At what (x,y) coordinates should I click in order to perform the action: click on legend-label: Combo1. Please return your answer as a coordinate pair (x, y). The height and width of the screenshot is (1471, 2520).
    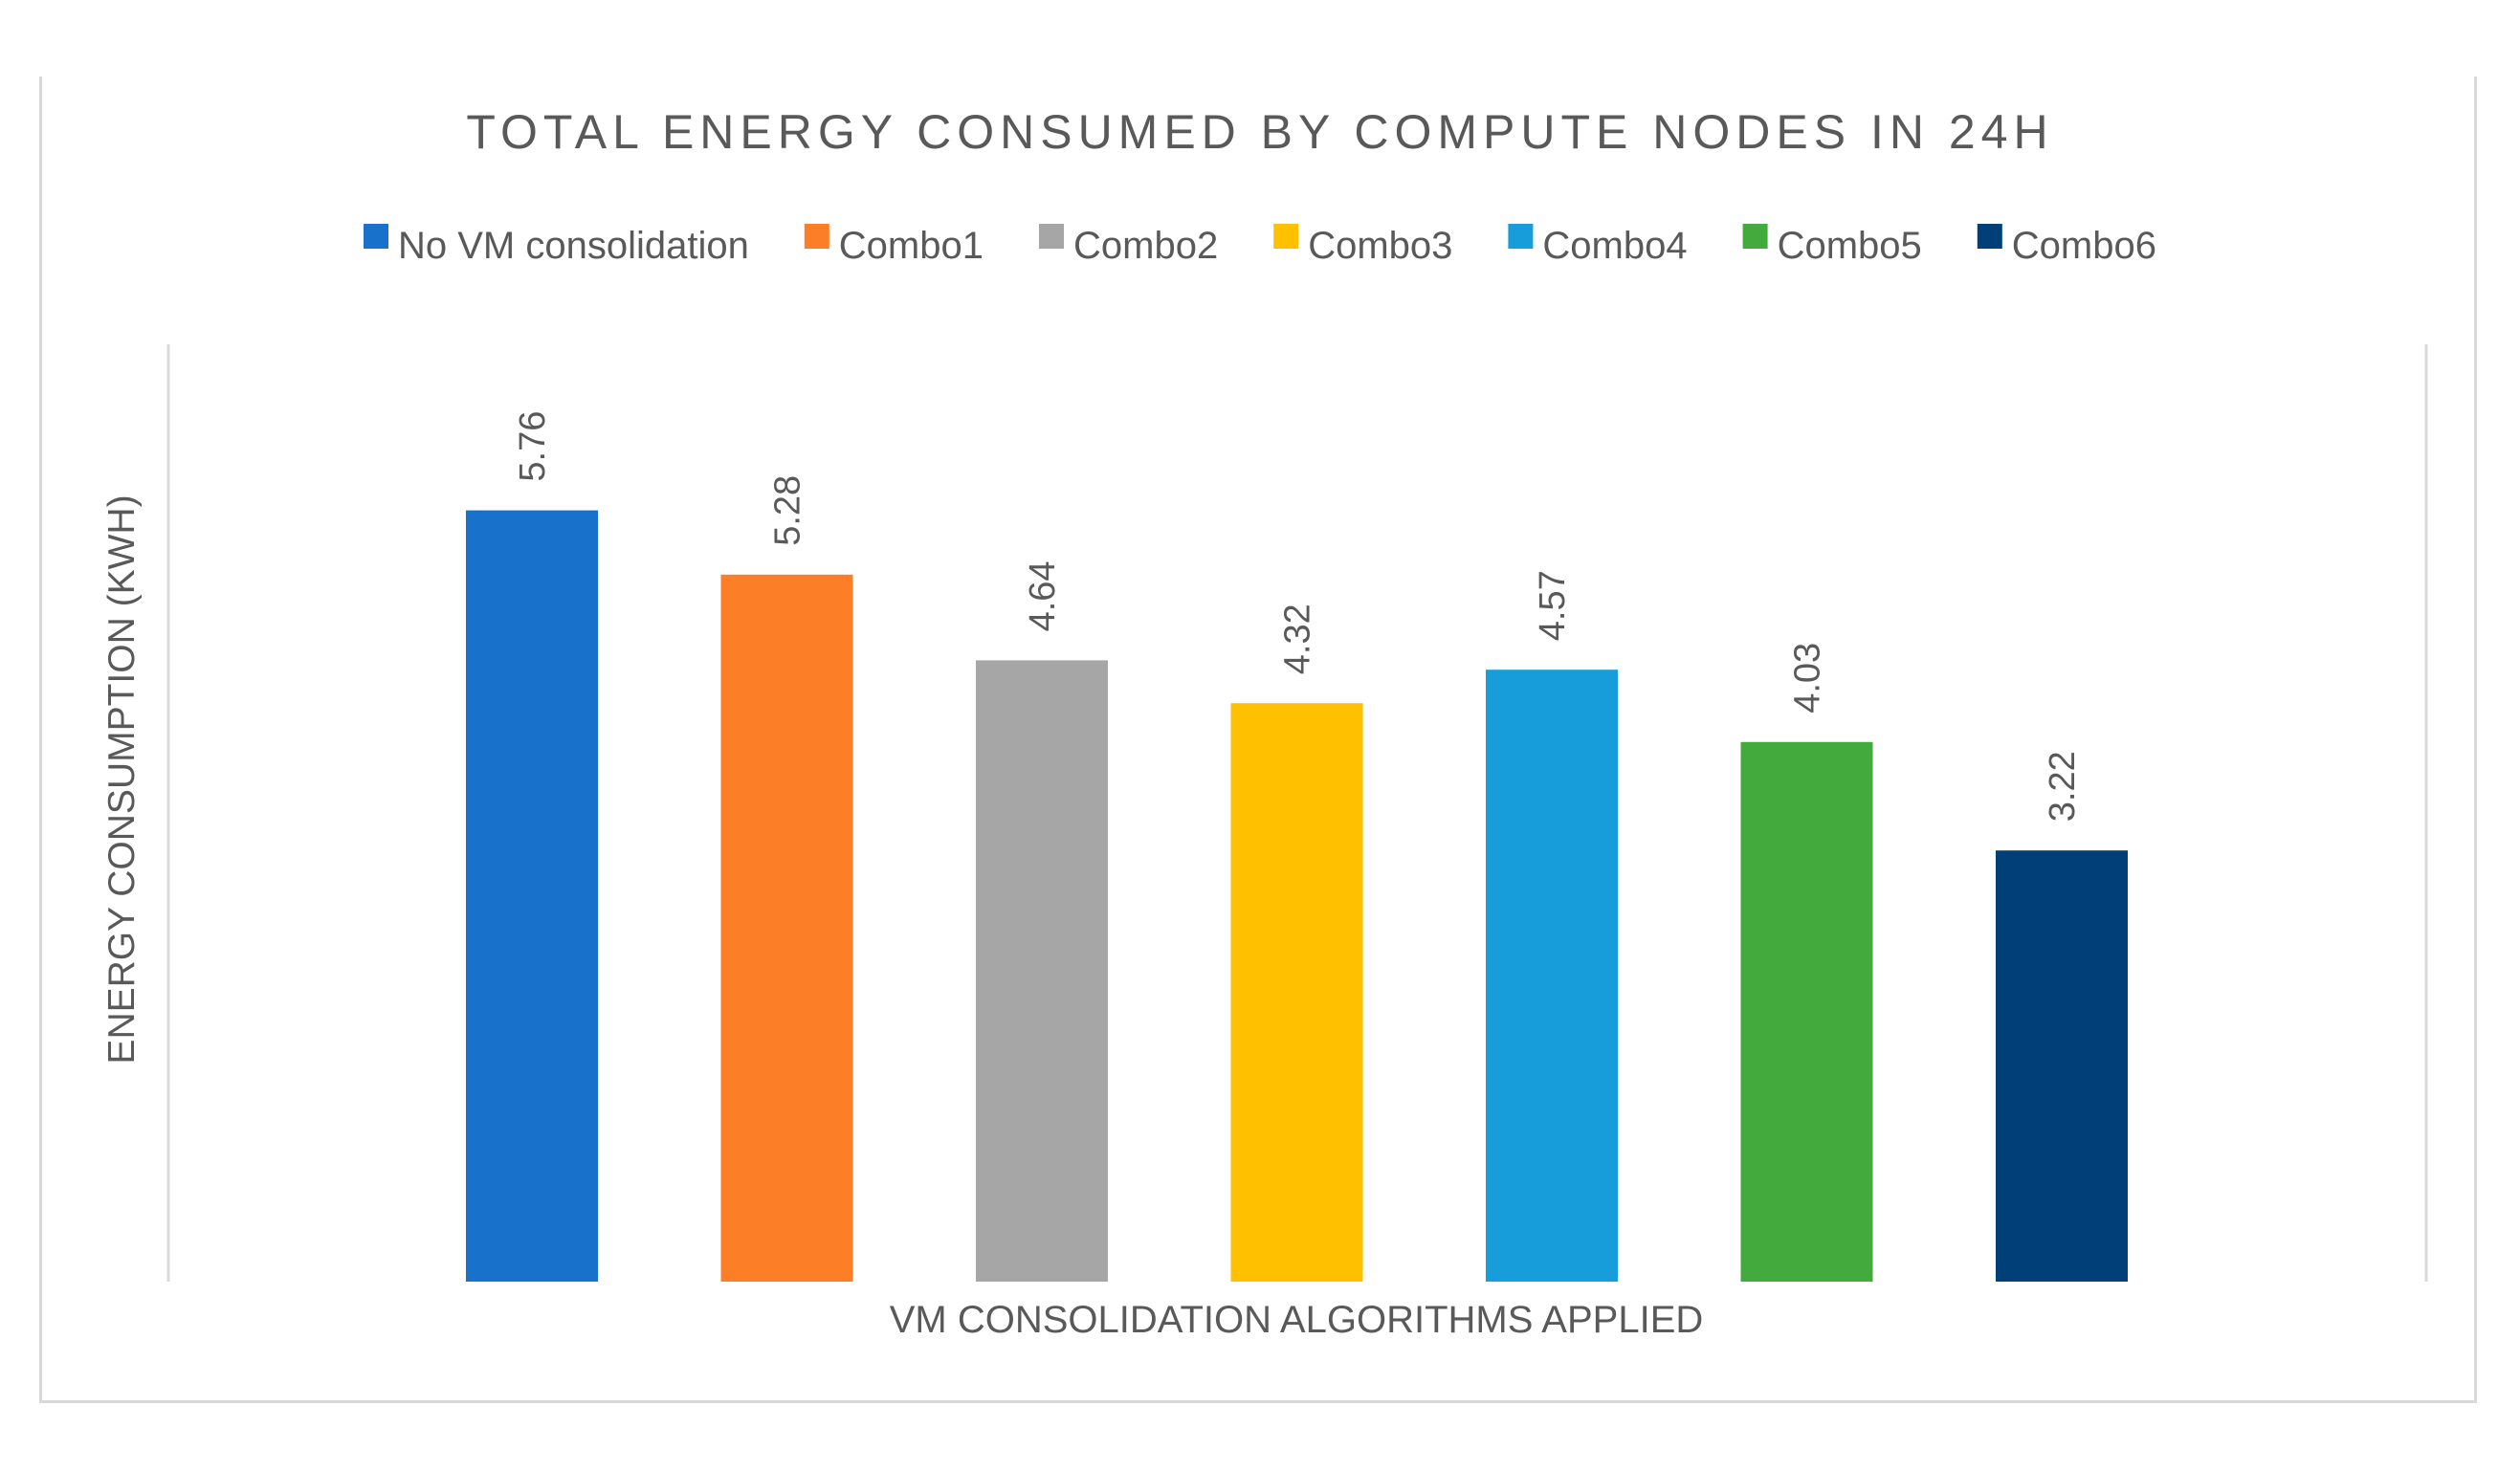
    Looking at the image, I should click on (912, 246).